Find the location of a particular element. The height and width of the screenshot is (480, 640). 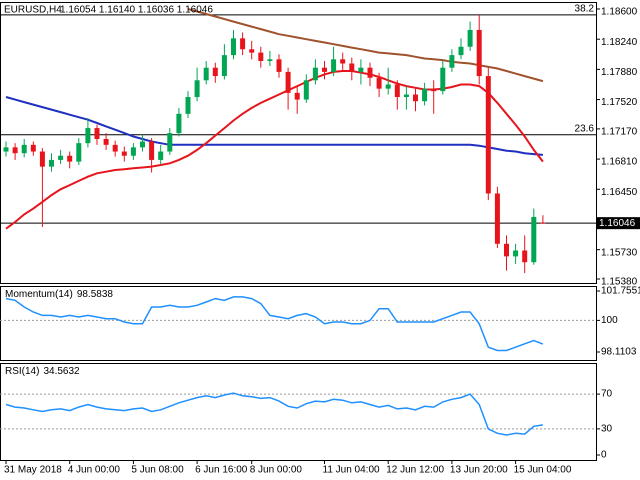

x-tick-label: 13 Jun 20:00 is located at coordinates (479, 470).